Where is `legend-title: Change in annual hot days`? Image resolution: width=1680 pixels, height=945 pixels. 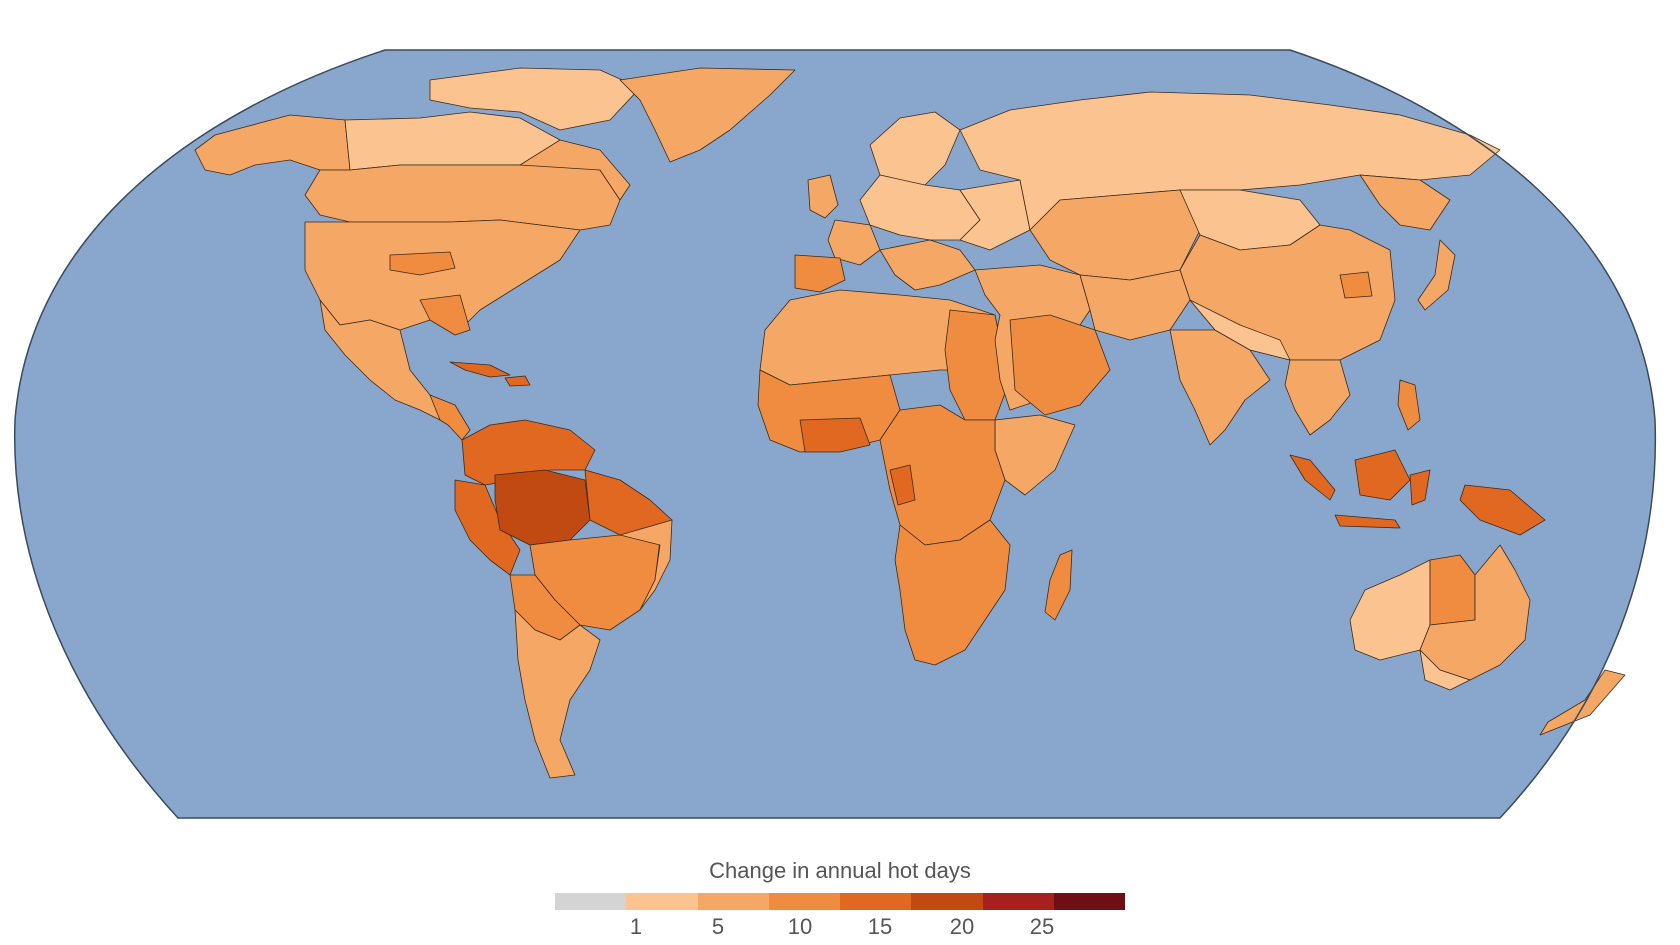
legend-title: Change in annual hot days is located at coordinates (840, 870).